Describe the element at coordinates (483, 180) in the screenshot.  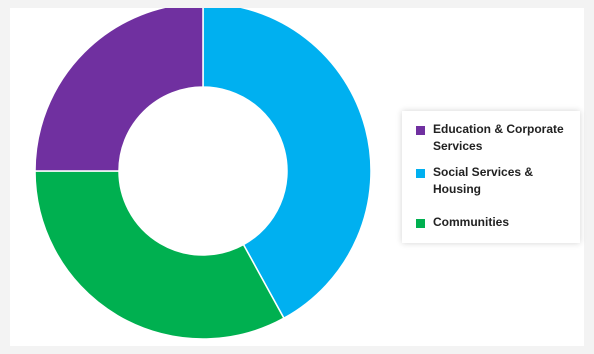
I see `legend-label: Social Services & Housing` at that location.